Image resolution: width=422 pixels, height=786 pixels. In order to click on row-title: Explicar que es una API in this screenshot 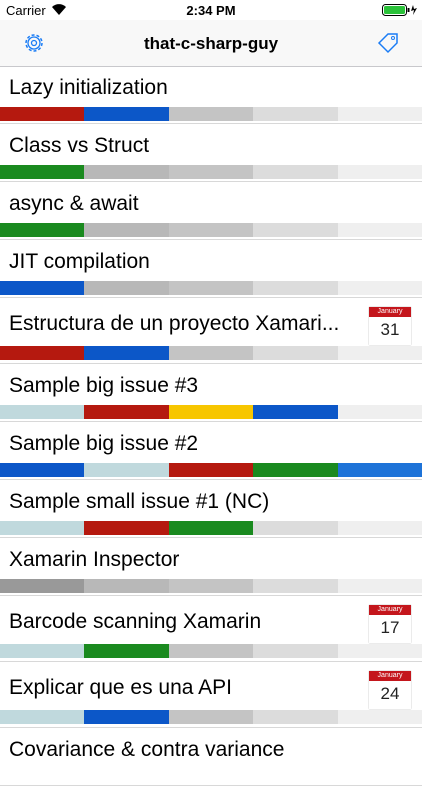, I will do `click(120, 687)`.